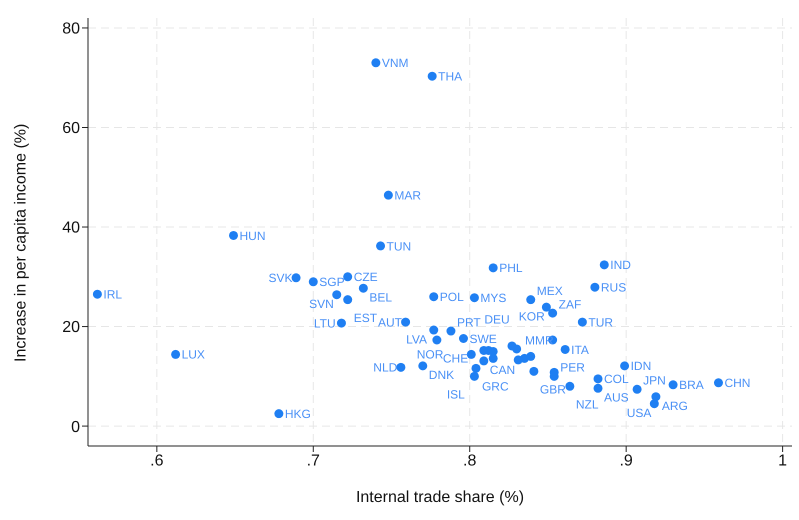 This screenshot has width=799, height=520. Describe the element at coordinates (332, 282) in the screenshot. I see `annotation: SGP` at that location.